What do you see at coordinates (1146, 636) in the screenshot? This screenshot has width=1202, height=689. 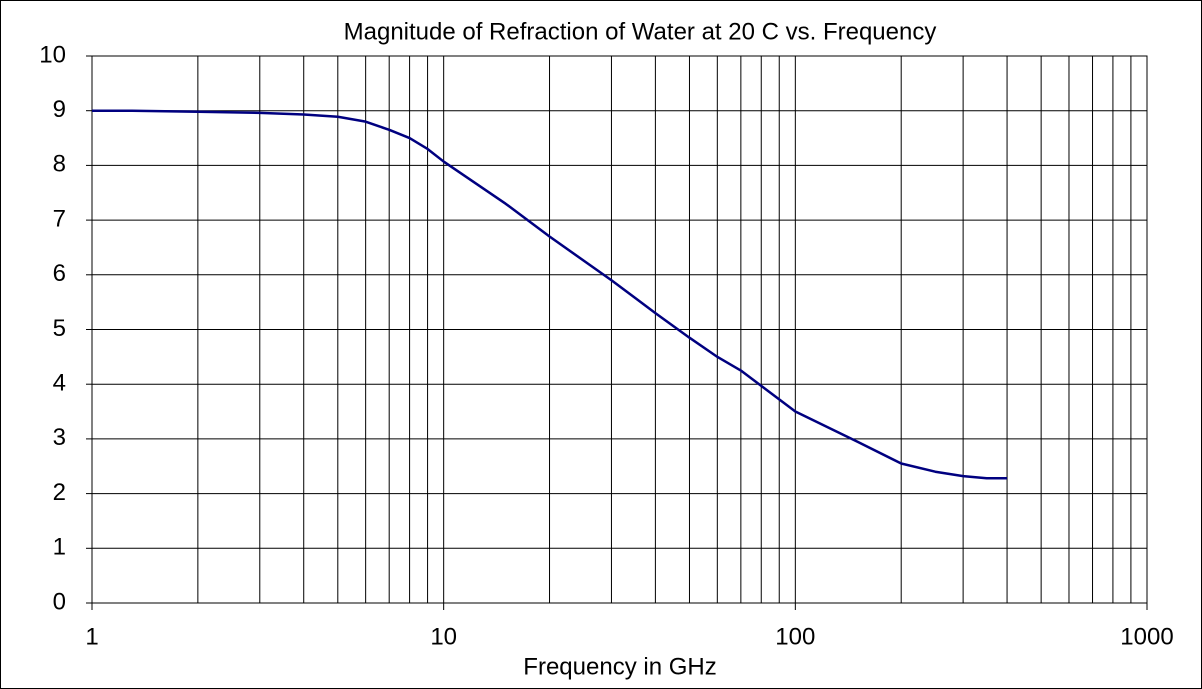 I see `x-tick-label: 1000` at bounding box center [1146, 636].